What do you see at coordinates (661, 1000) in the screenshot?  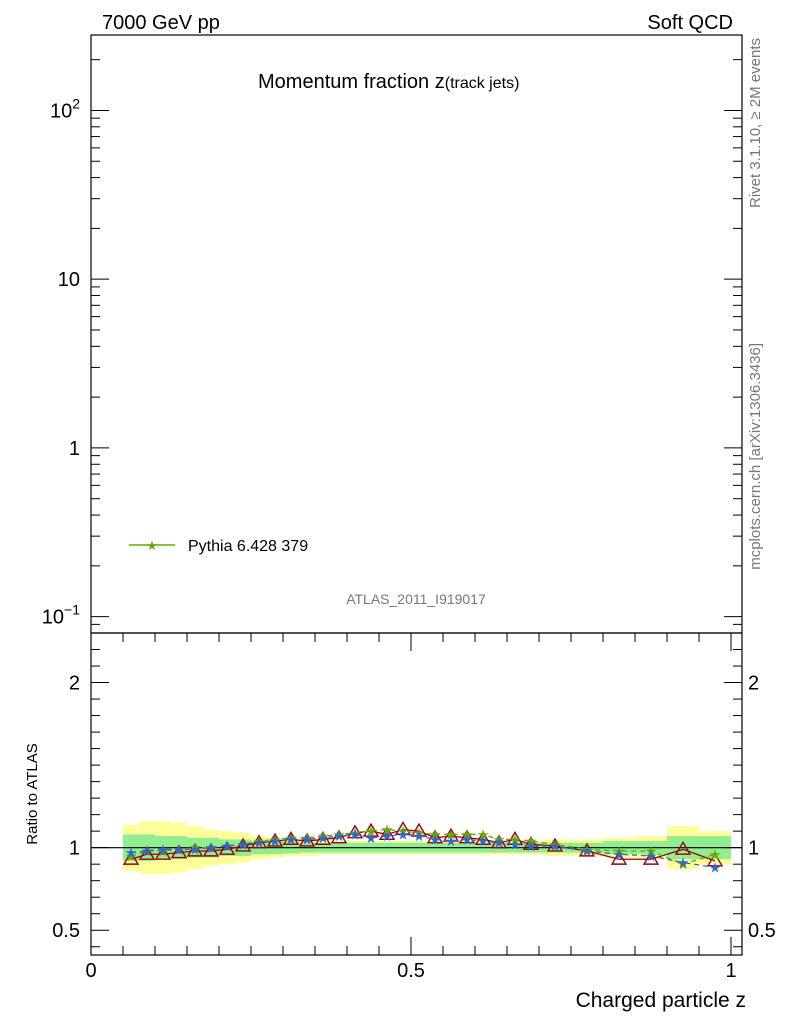 I see `x-axis-label: Charged particle z` at bounding box center [661, 1000].